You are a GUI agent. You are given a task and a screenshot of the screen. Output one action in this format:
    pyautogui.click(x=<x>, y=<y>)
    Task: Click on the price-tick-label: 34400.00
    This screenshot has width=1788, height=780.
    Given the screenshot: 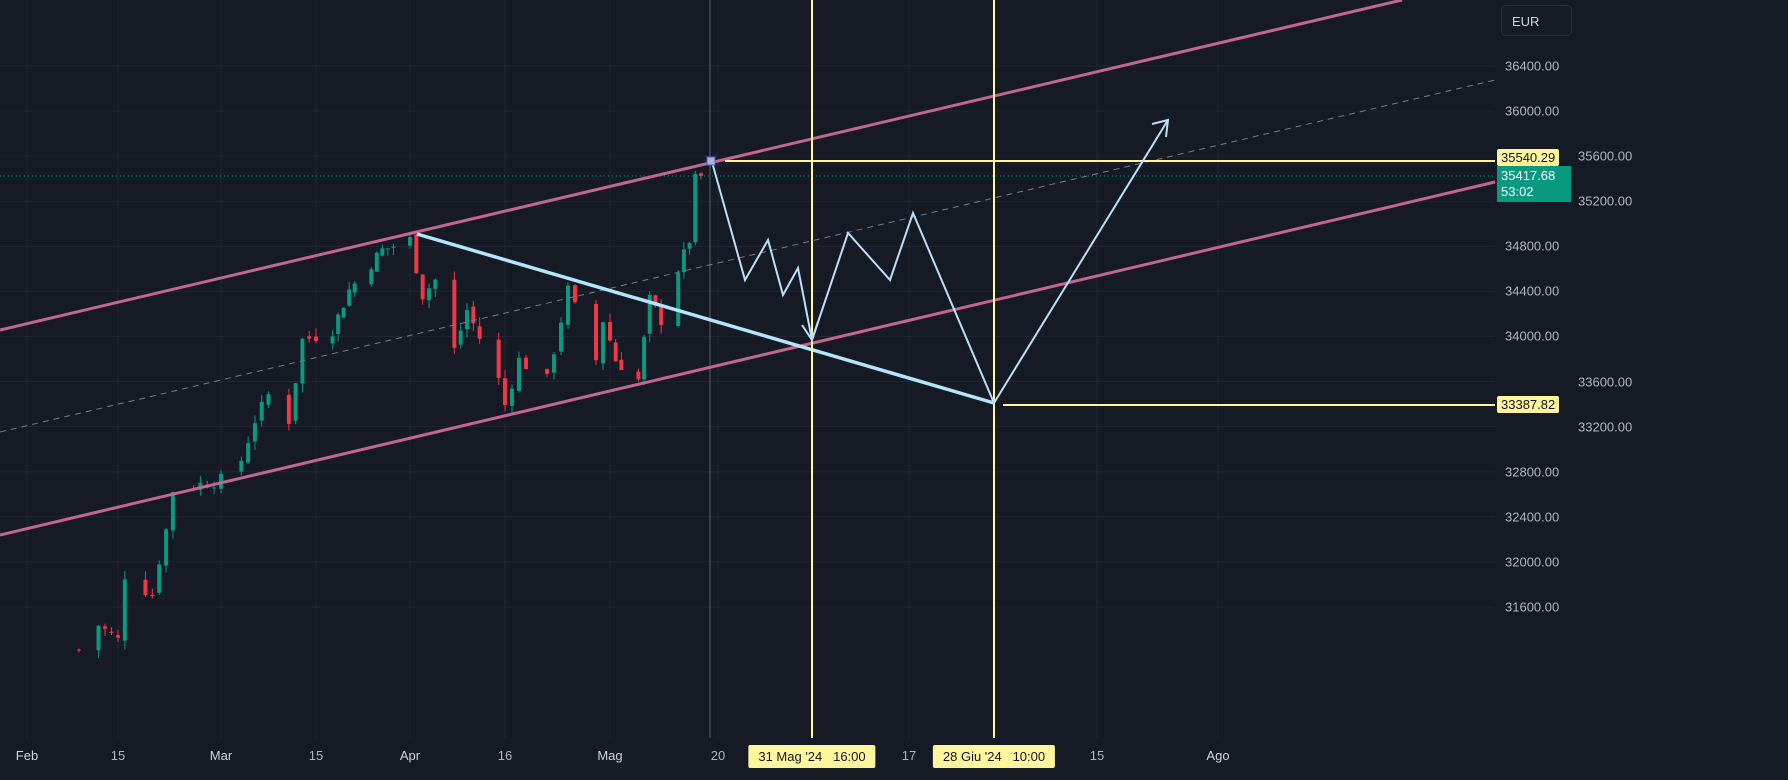 What is the action you would take?
    pyautogui.click(x=1532, y=291)
    